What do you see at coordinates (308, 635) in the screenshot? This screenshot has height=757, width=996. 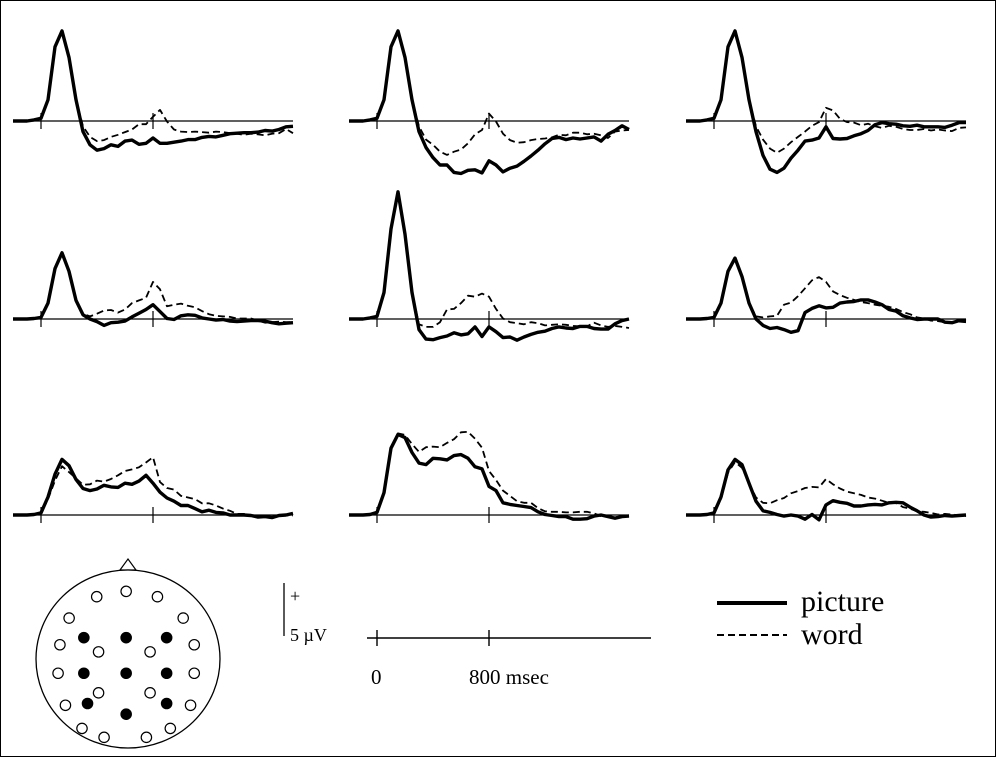 I see `scale-amplitude-label: 5 µV` at bounding box center [308, 635].